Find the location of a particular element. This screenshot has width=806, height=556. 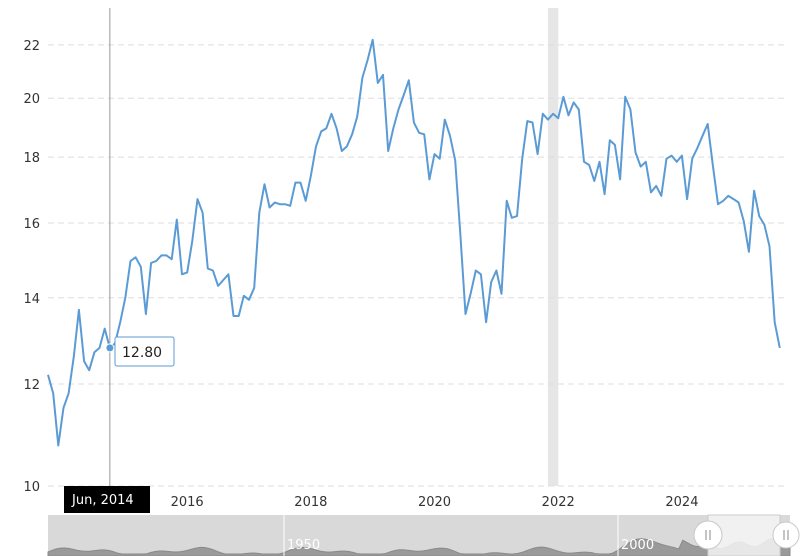

crosshair-date-label-bg is located at coordinates (107, 499).